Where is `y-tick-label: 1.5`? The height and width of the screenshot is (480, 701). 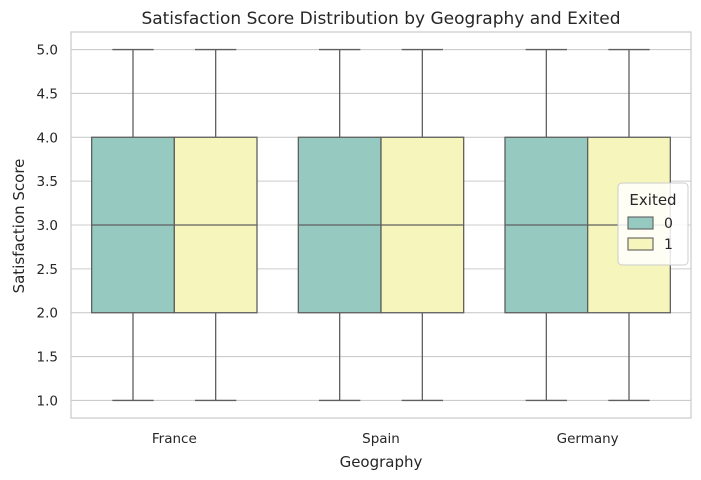 y-tick-label: 1.5 is located at coordinates (47, 358).